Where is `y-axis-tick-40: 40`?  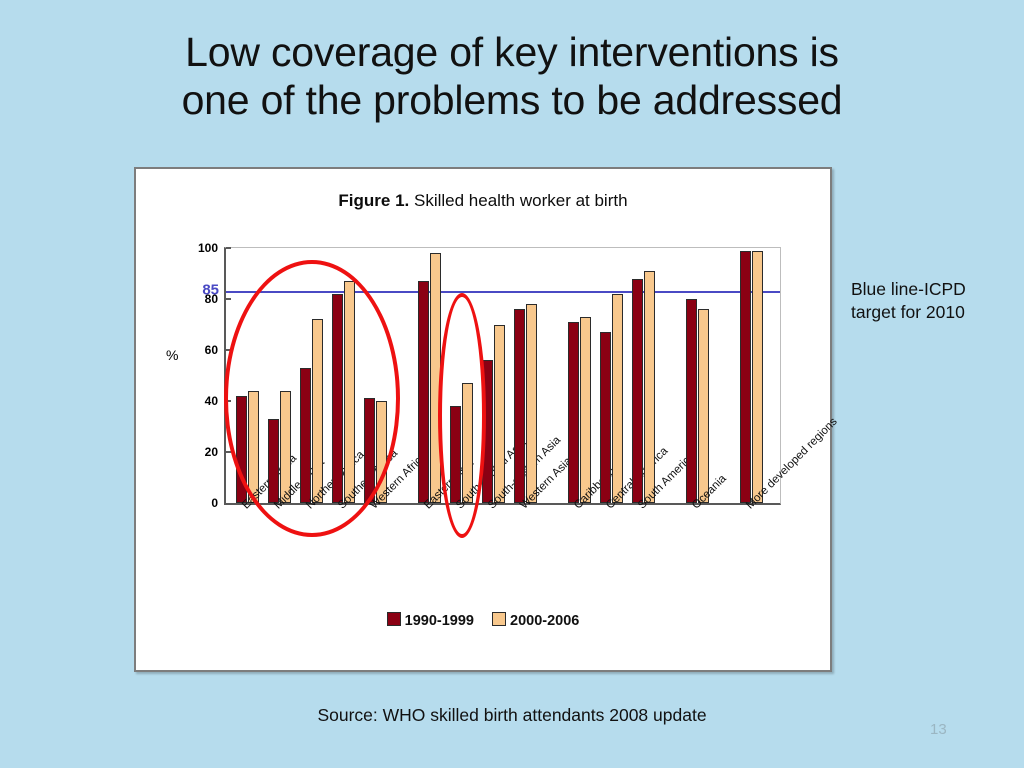 y-axis-tick-40: 40 is located at coordinates (211, 401).